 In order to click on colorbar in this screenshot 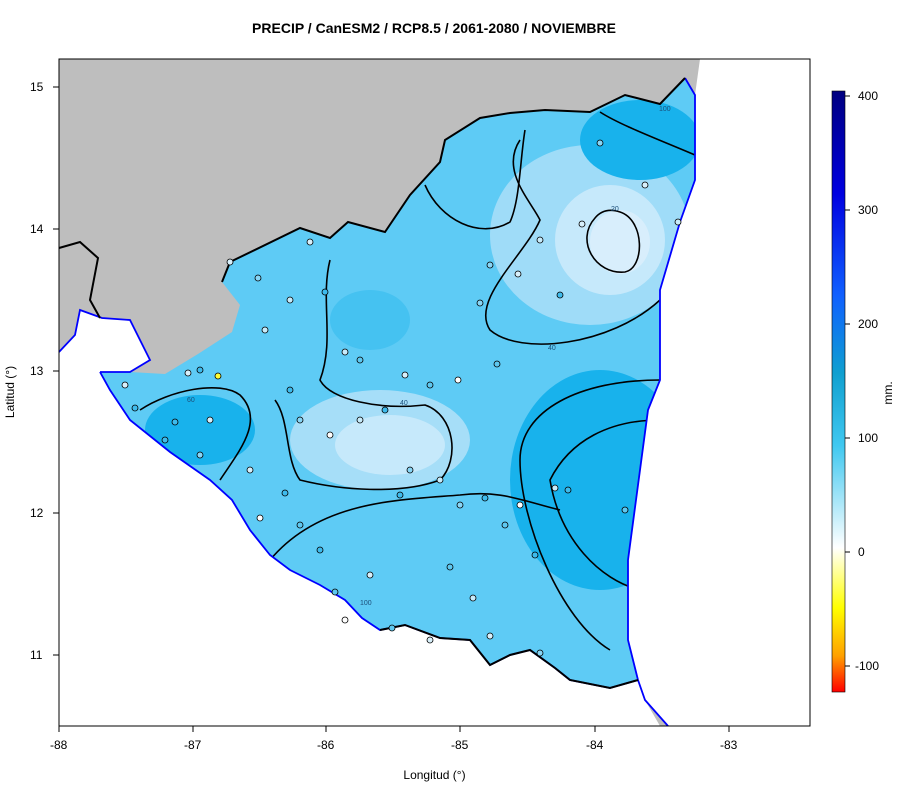, I will do `click(840, 391)`.